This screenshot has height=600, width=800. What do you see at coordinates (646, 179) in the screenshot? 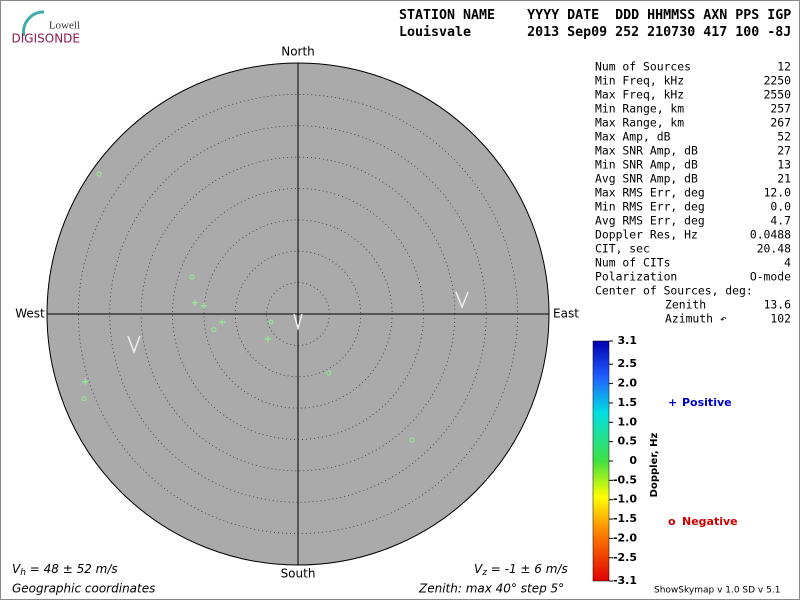
I see `stat-label: Avg SNR Amp, dB` at bounding box center [646, 179].